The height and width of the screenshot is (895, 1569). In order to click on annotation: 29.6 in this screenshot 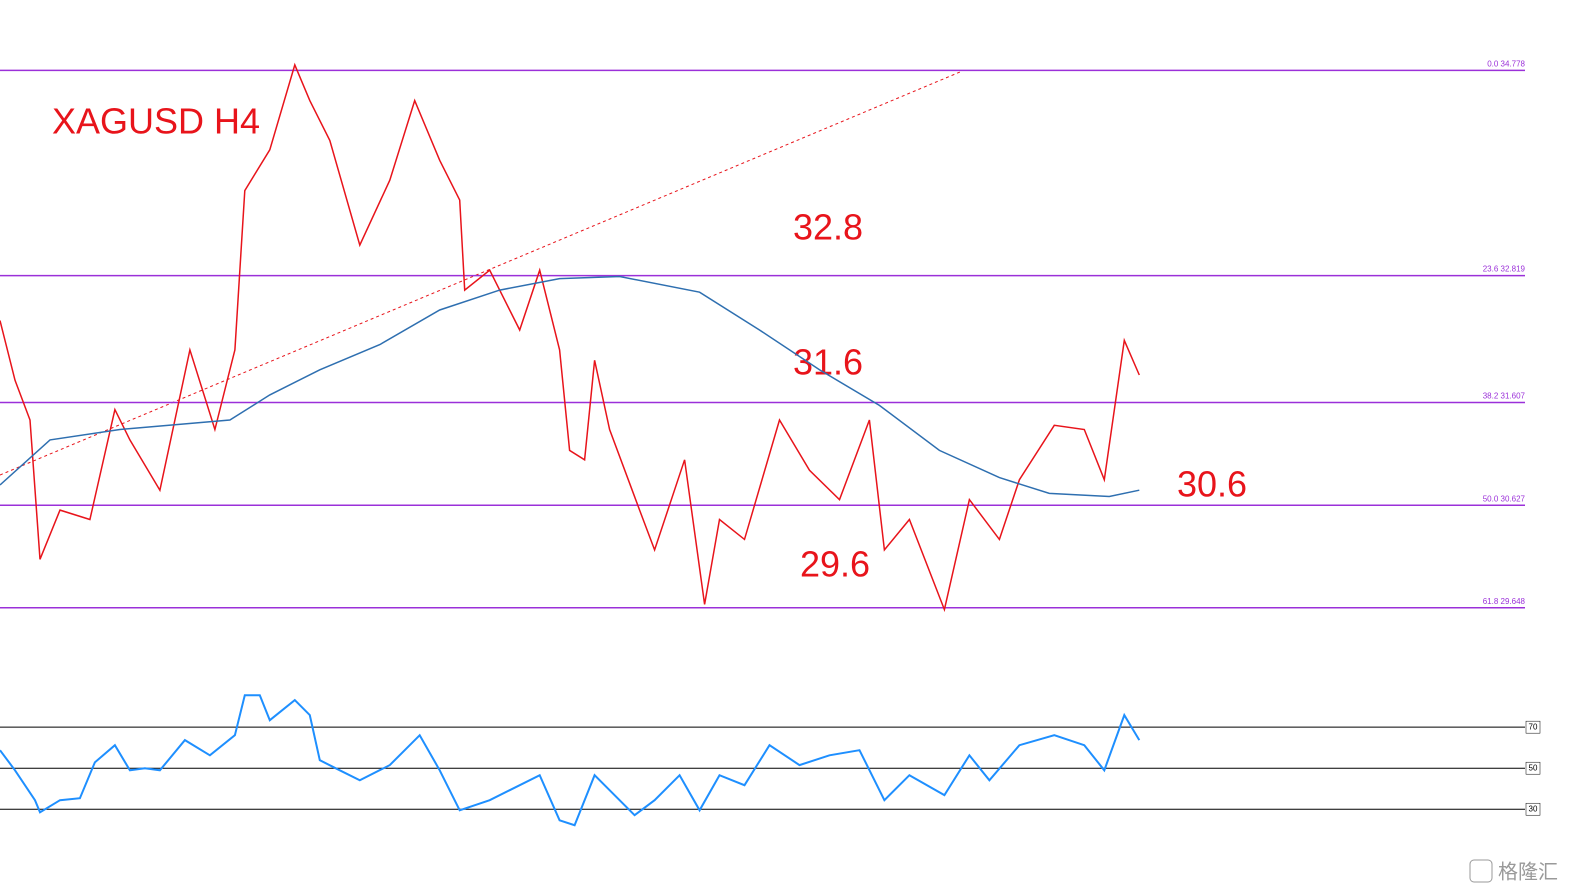, I will do `click(835, 564)`.